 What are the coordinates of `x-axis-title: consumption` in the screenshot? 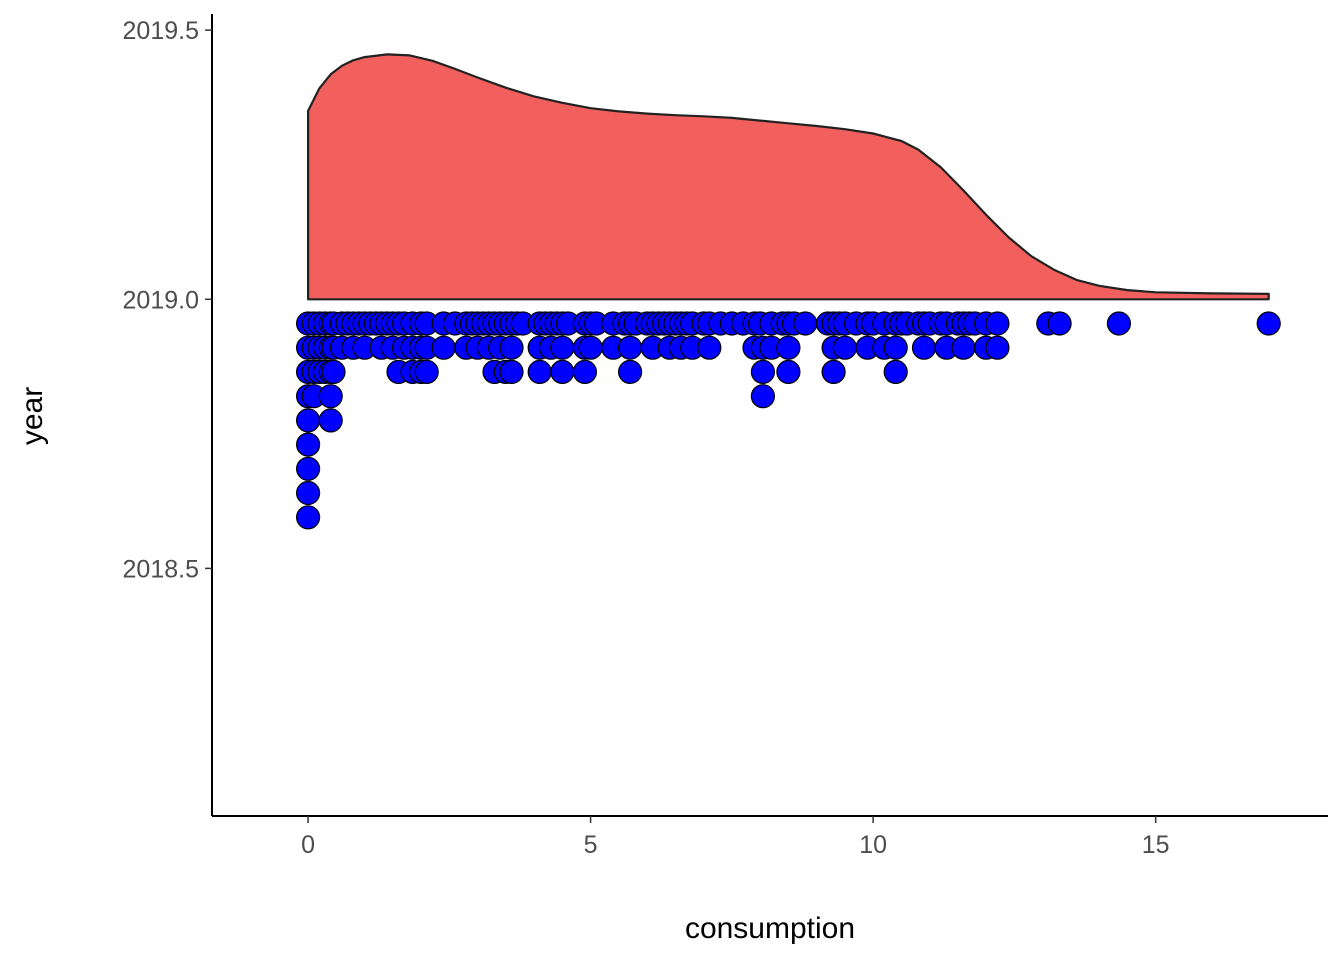 It's located at (770, 928).